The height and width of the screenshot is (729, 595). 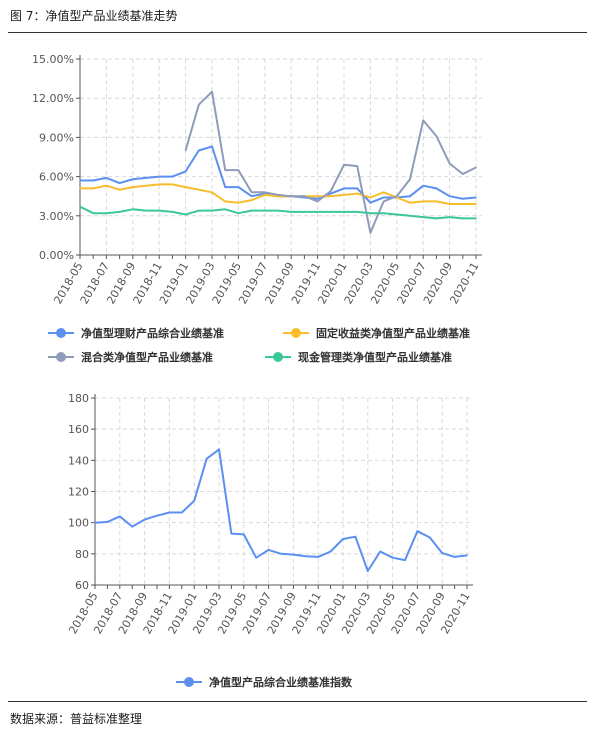 What do you see at coordinates (393, 333) in the screenshot?
I see `legend-label: 固定收益类净值型产品业绩基准` at bounding box center [393, 333].